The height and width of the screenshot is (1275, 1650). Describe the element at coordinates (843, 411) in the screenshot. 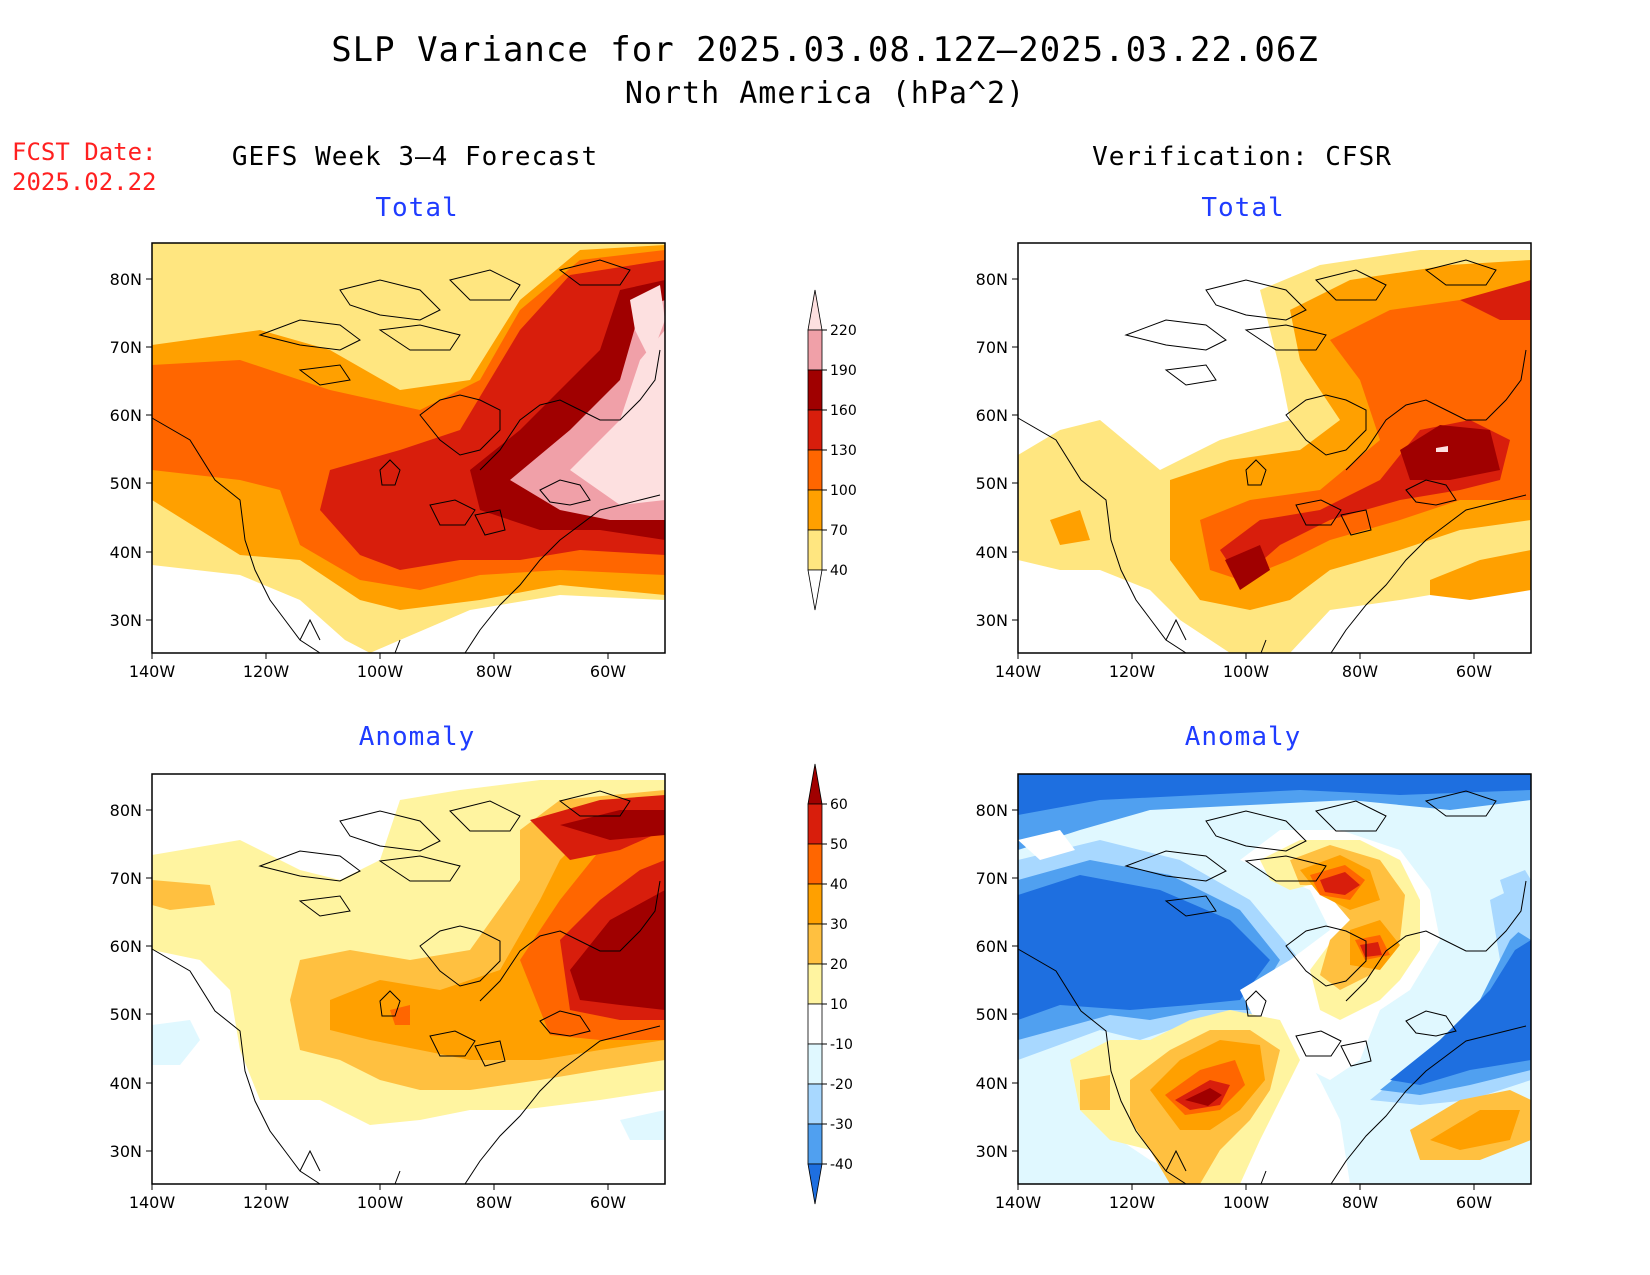

I see `colorbar-label: 160` at that location.